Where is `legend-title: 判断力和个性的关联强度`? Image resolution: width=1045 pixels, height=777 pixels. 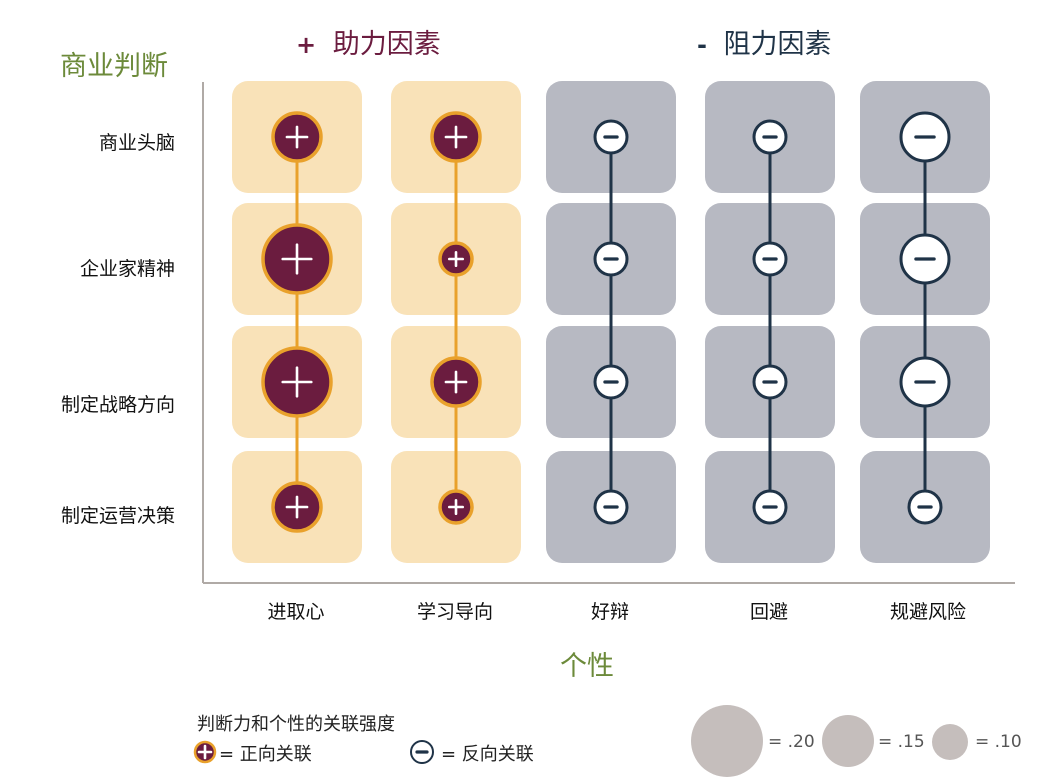
legend-title: 判断力和个性的关联强度 is located at coordinates (296, 724).